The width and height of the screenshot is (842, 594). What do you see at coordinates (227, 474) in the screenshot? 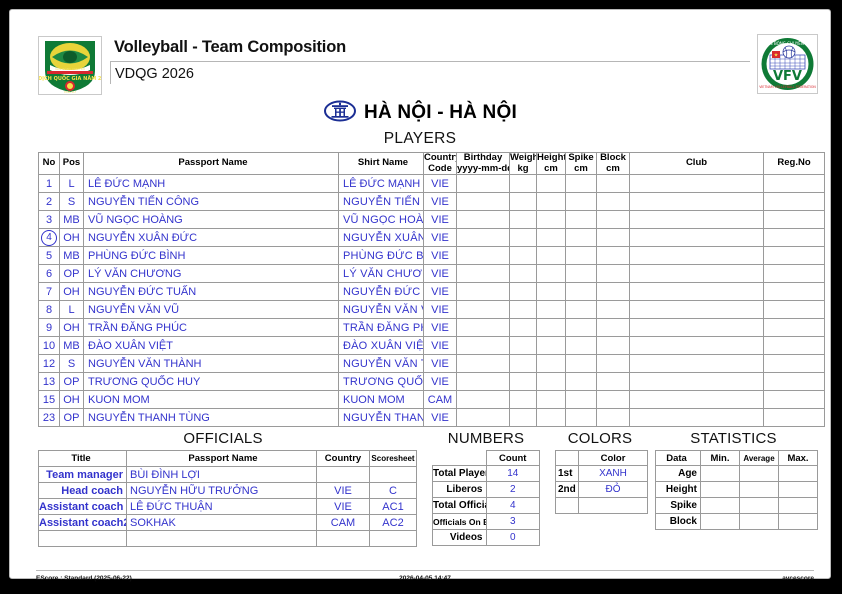
I see `officials-row: Team manager BÙI ĐÌNH LỢI` at bounding box center [227, 474].